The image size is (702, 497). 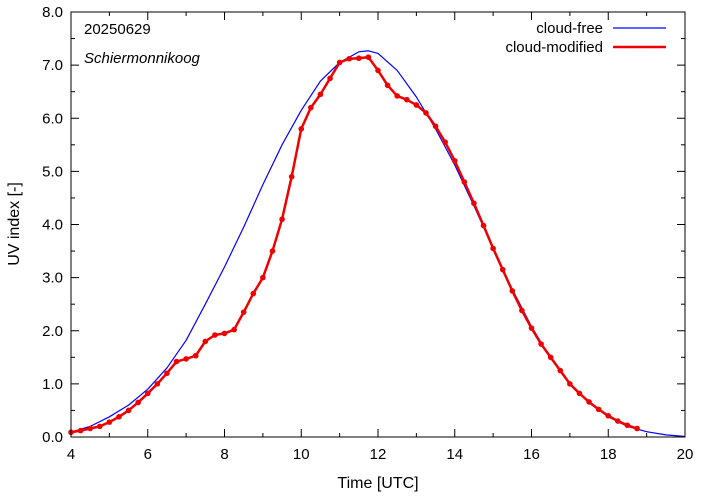 What do you see at coordinates (685, 454) in the screenshot?
I see `x-tick-label: 20` at bounding box center [685, 454].